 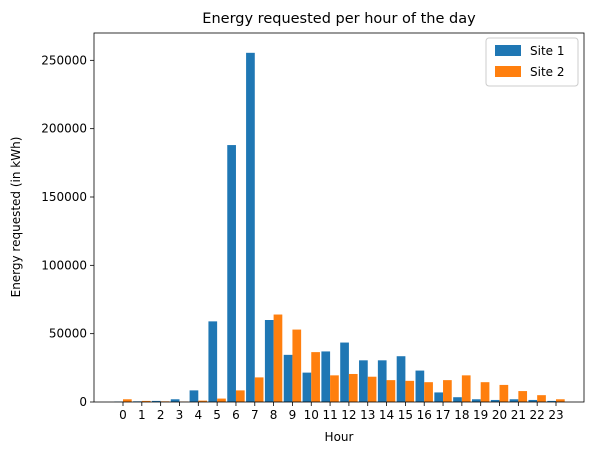 I want to click on y-axis-label: Energy requested (in kWh), so click(x=16, y=217).